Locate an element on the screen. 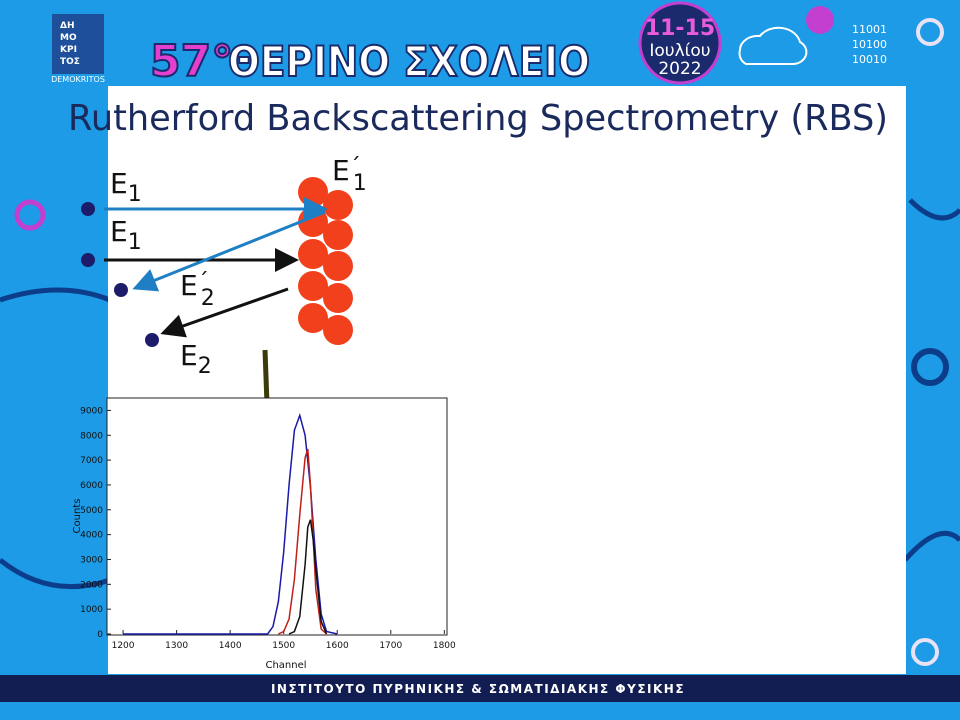  y-axis-label: Counts is located at coordinates (77, 516).